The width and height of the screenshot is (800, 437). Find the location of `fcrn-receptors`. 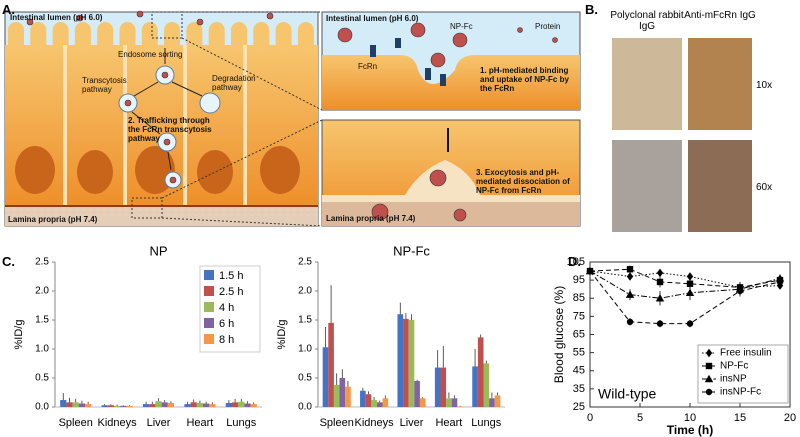

fcrn-receptors is located at coordinates (408, 62).